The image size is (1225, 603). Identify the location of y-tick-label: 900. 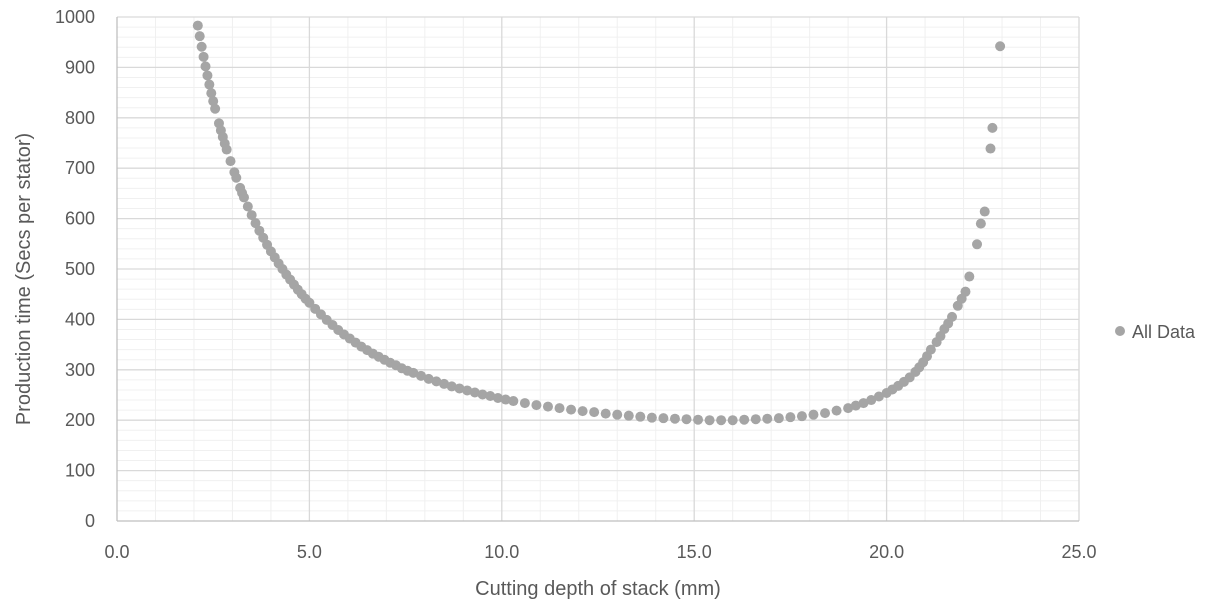
(80, 67).